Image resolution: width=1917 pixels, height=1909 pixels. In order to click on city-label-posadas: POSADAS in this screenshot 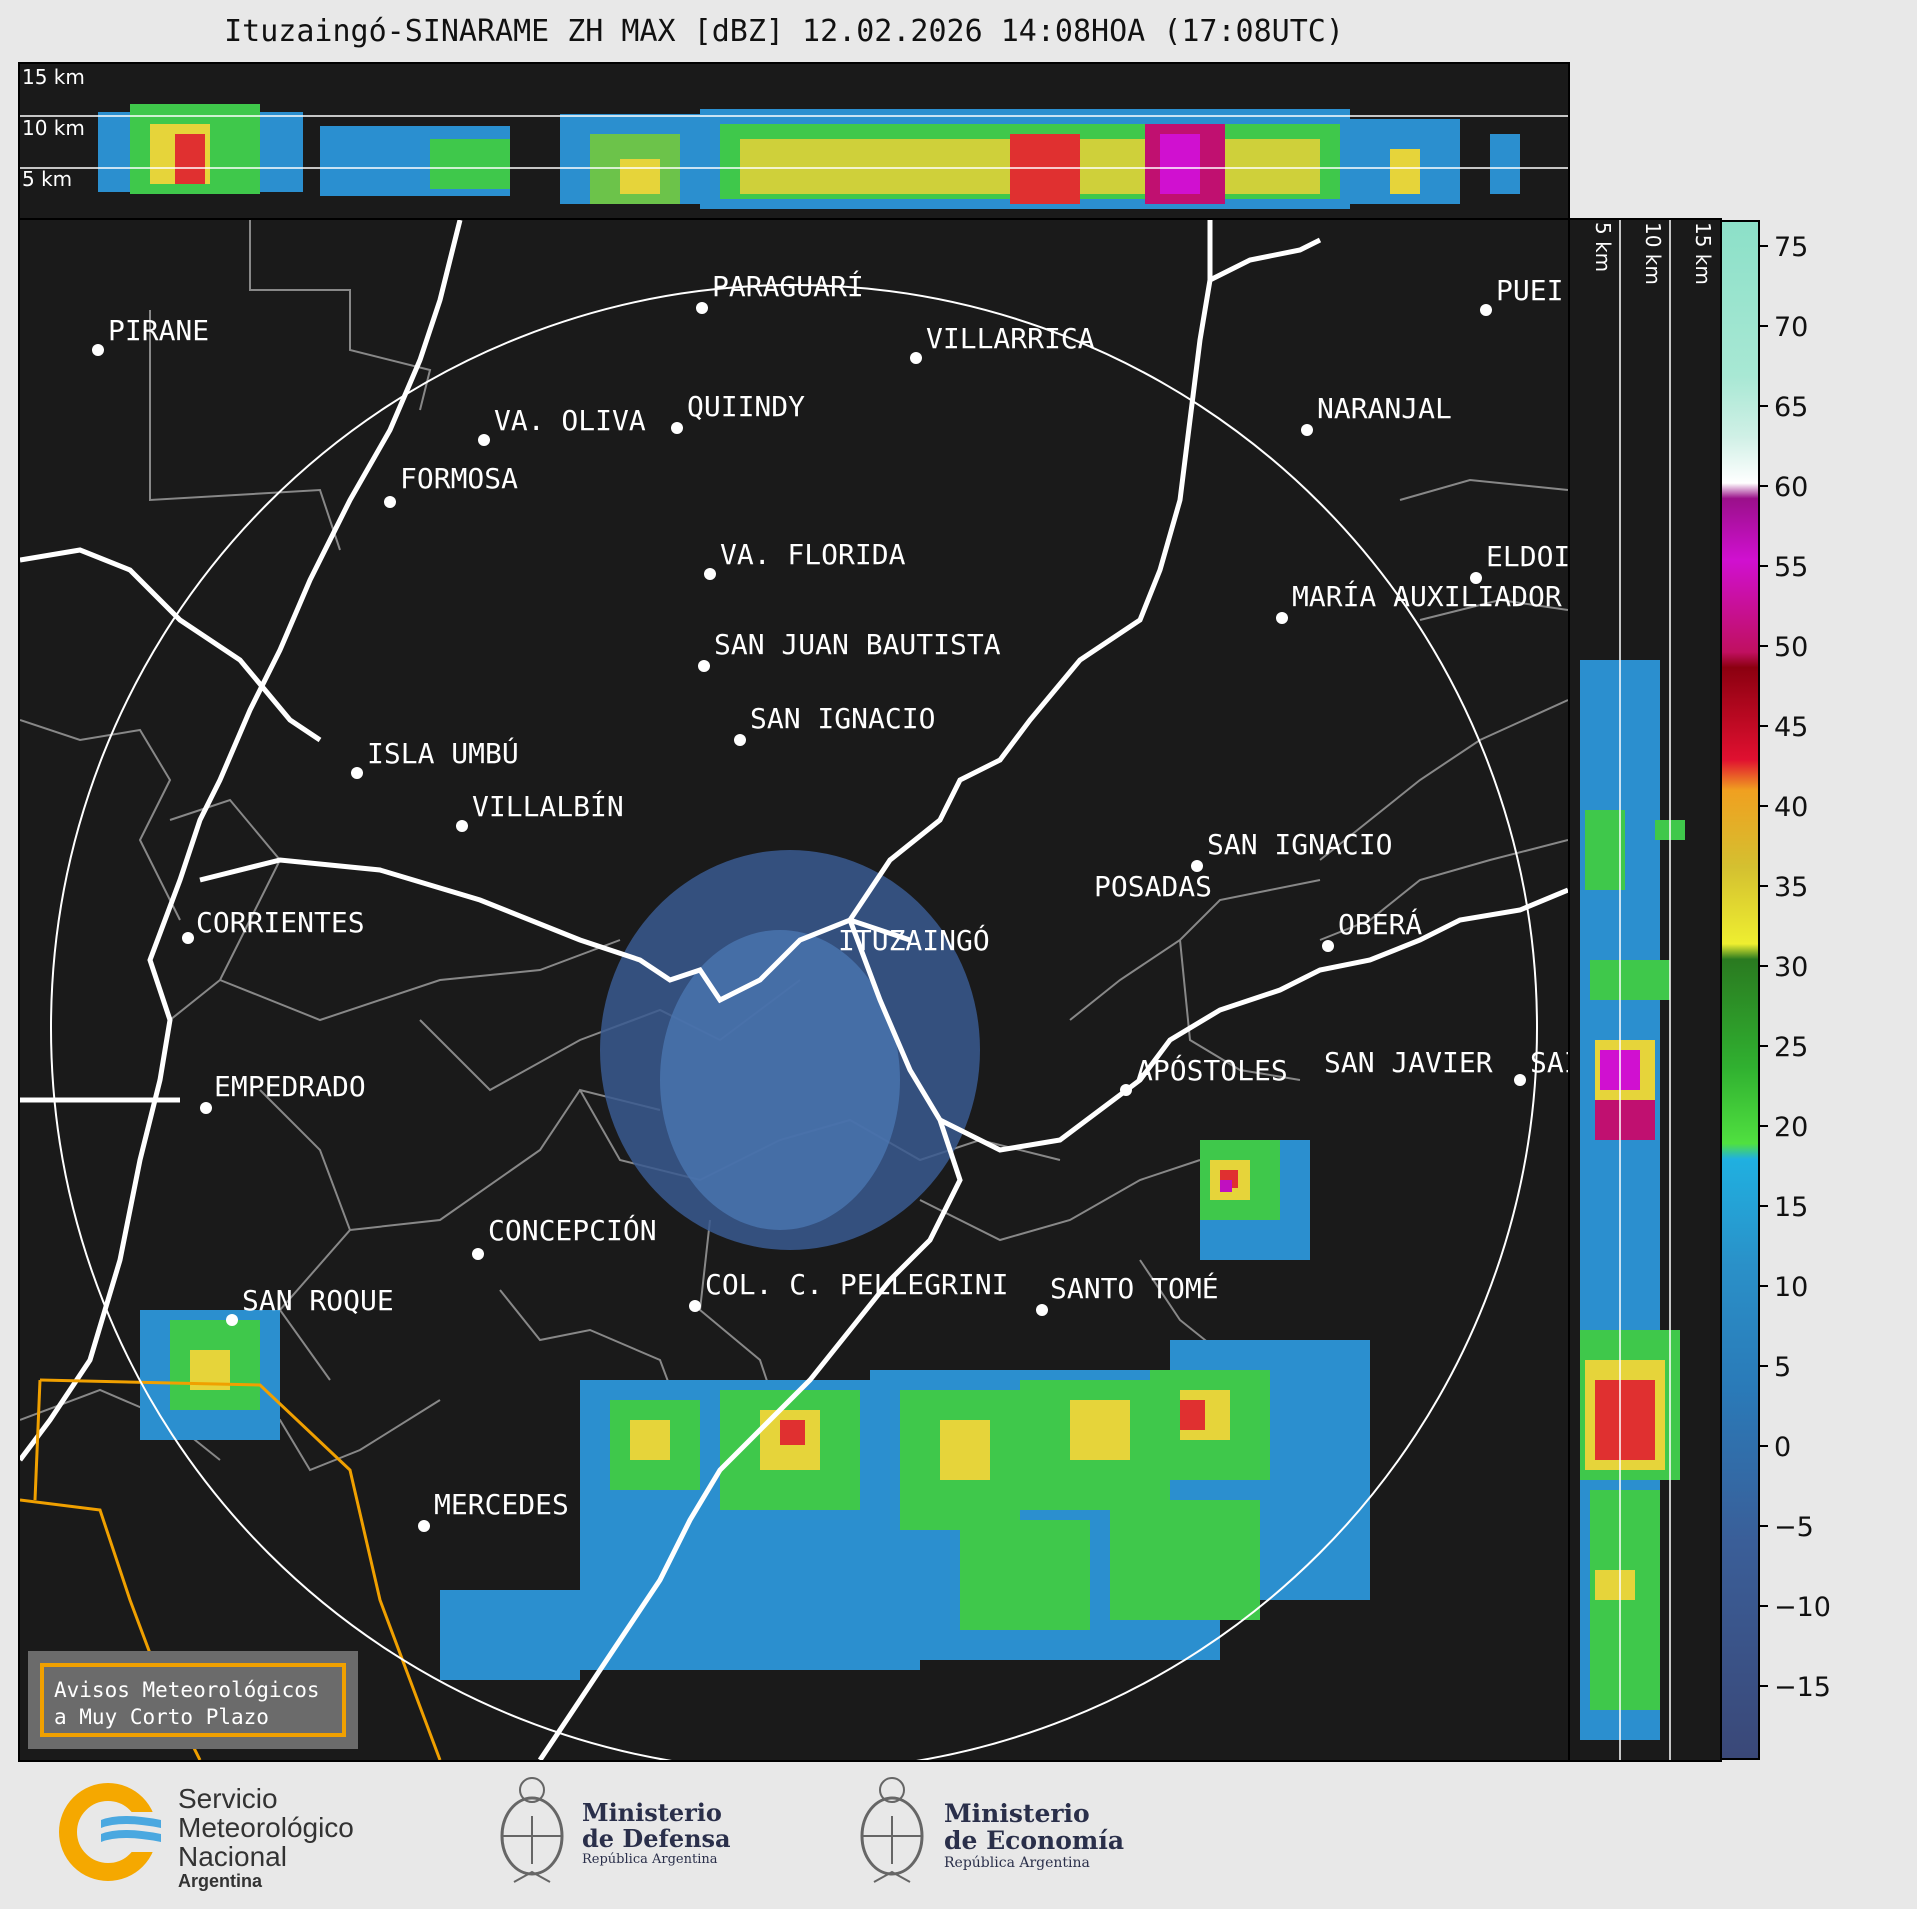, I will do `click(1153, 886)`.